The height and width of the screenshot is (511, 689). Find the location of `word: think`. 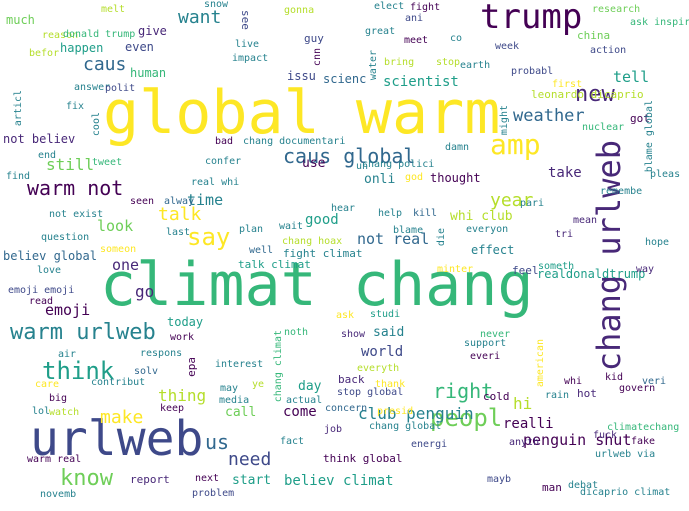

word: think is located at coordinates (78, 371).